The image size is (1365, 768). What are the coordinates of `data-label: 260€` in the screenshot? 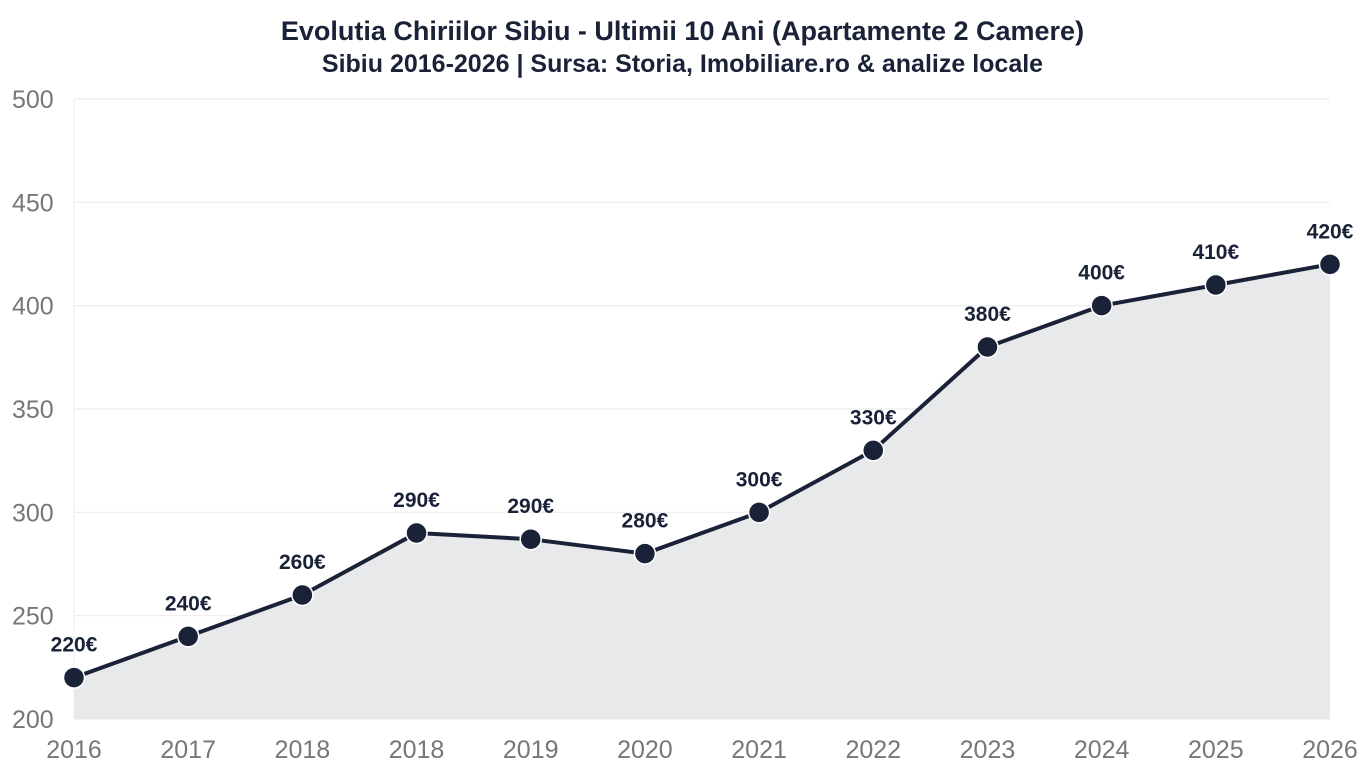 It's located at (302, 562).